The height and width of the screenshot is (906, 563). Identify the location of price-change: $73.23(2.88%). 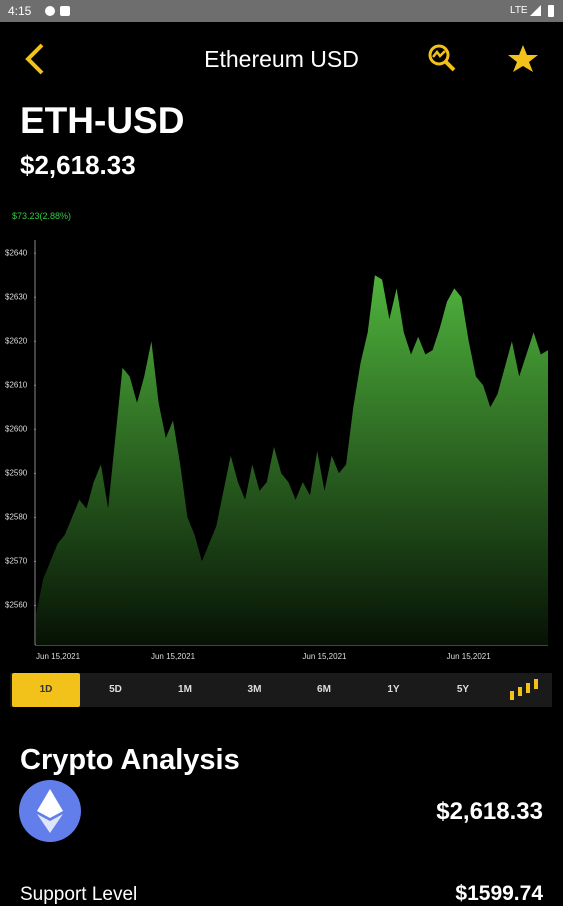
(42, 216).